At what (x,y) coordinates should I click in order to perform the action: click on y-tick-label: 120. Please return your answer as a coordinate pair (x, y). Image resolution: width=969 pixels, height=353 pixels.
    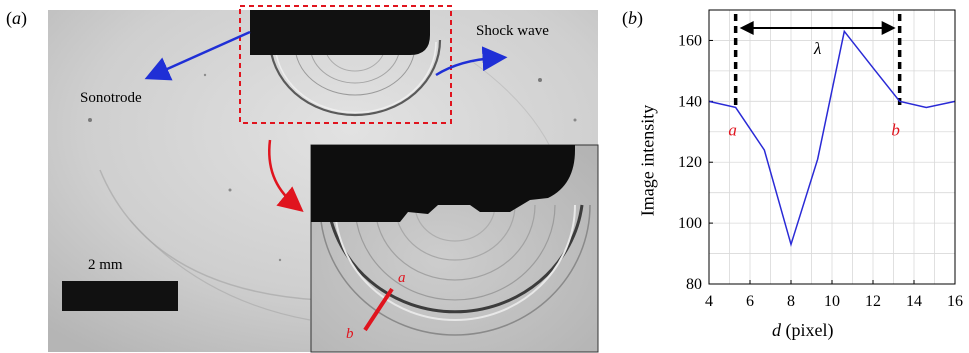
    Looking at the image, I should click on (690, 162).